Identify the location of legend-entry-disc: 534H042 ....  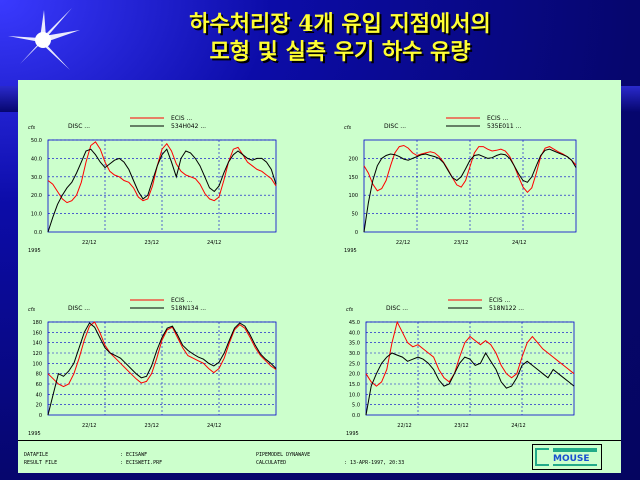
(188, 126).